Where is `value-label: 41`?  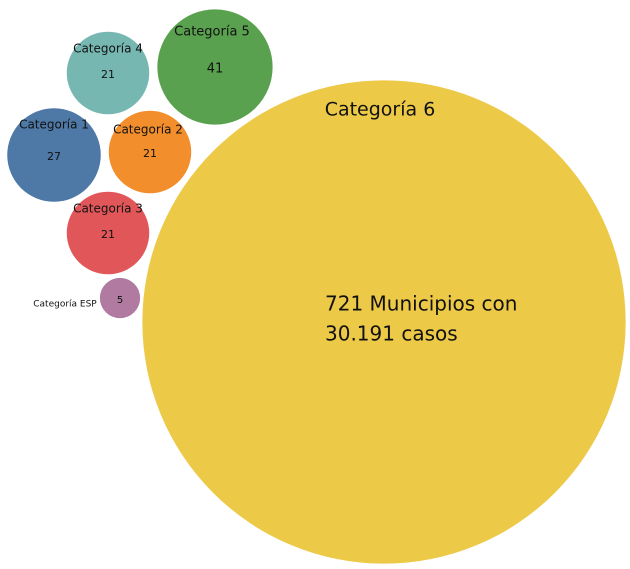 value-label: 41 is located at coordinates (215, 69).